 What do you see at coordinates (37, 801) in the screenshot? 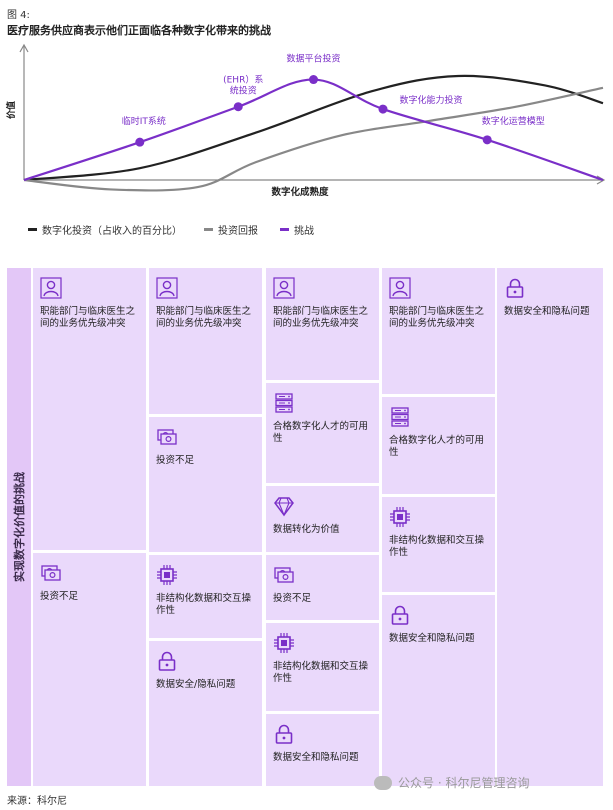
I see `source-note: 来源：科尔尼` at bounding box center [37, 801].